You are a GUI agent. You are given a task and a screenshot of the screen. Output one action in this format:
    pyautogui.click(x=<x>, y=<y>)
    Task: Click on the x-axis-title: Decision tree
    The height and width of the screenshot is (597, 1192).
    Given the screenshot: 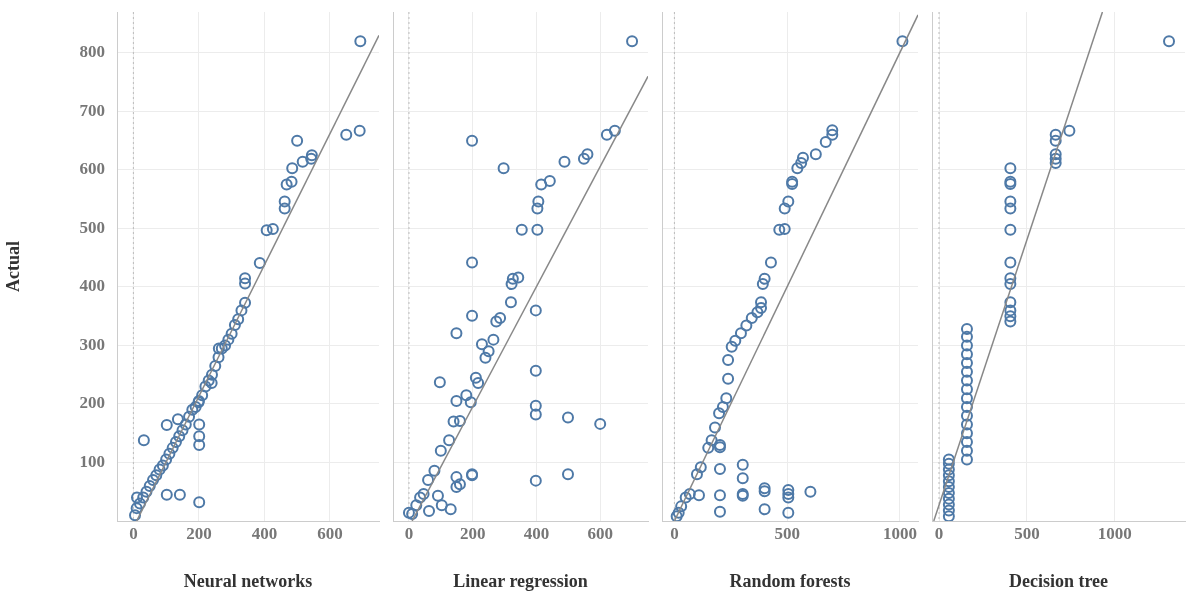 What is the action you would take?
    pyautogui.click(x=1058, y=580)
    